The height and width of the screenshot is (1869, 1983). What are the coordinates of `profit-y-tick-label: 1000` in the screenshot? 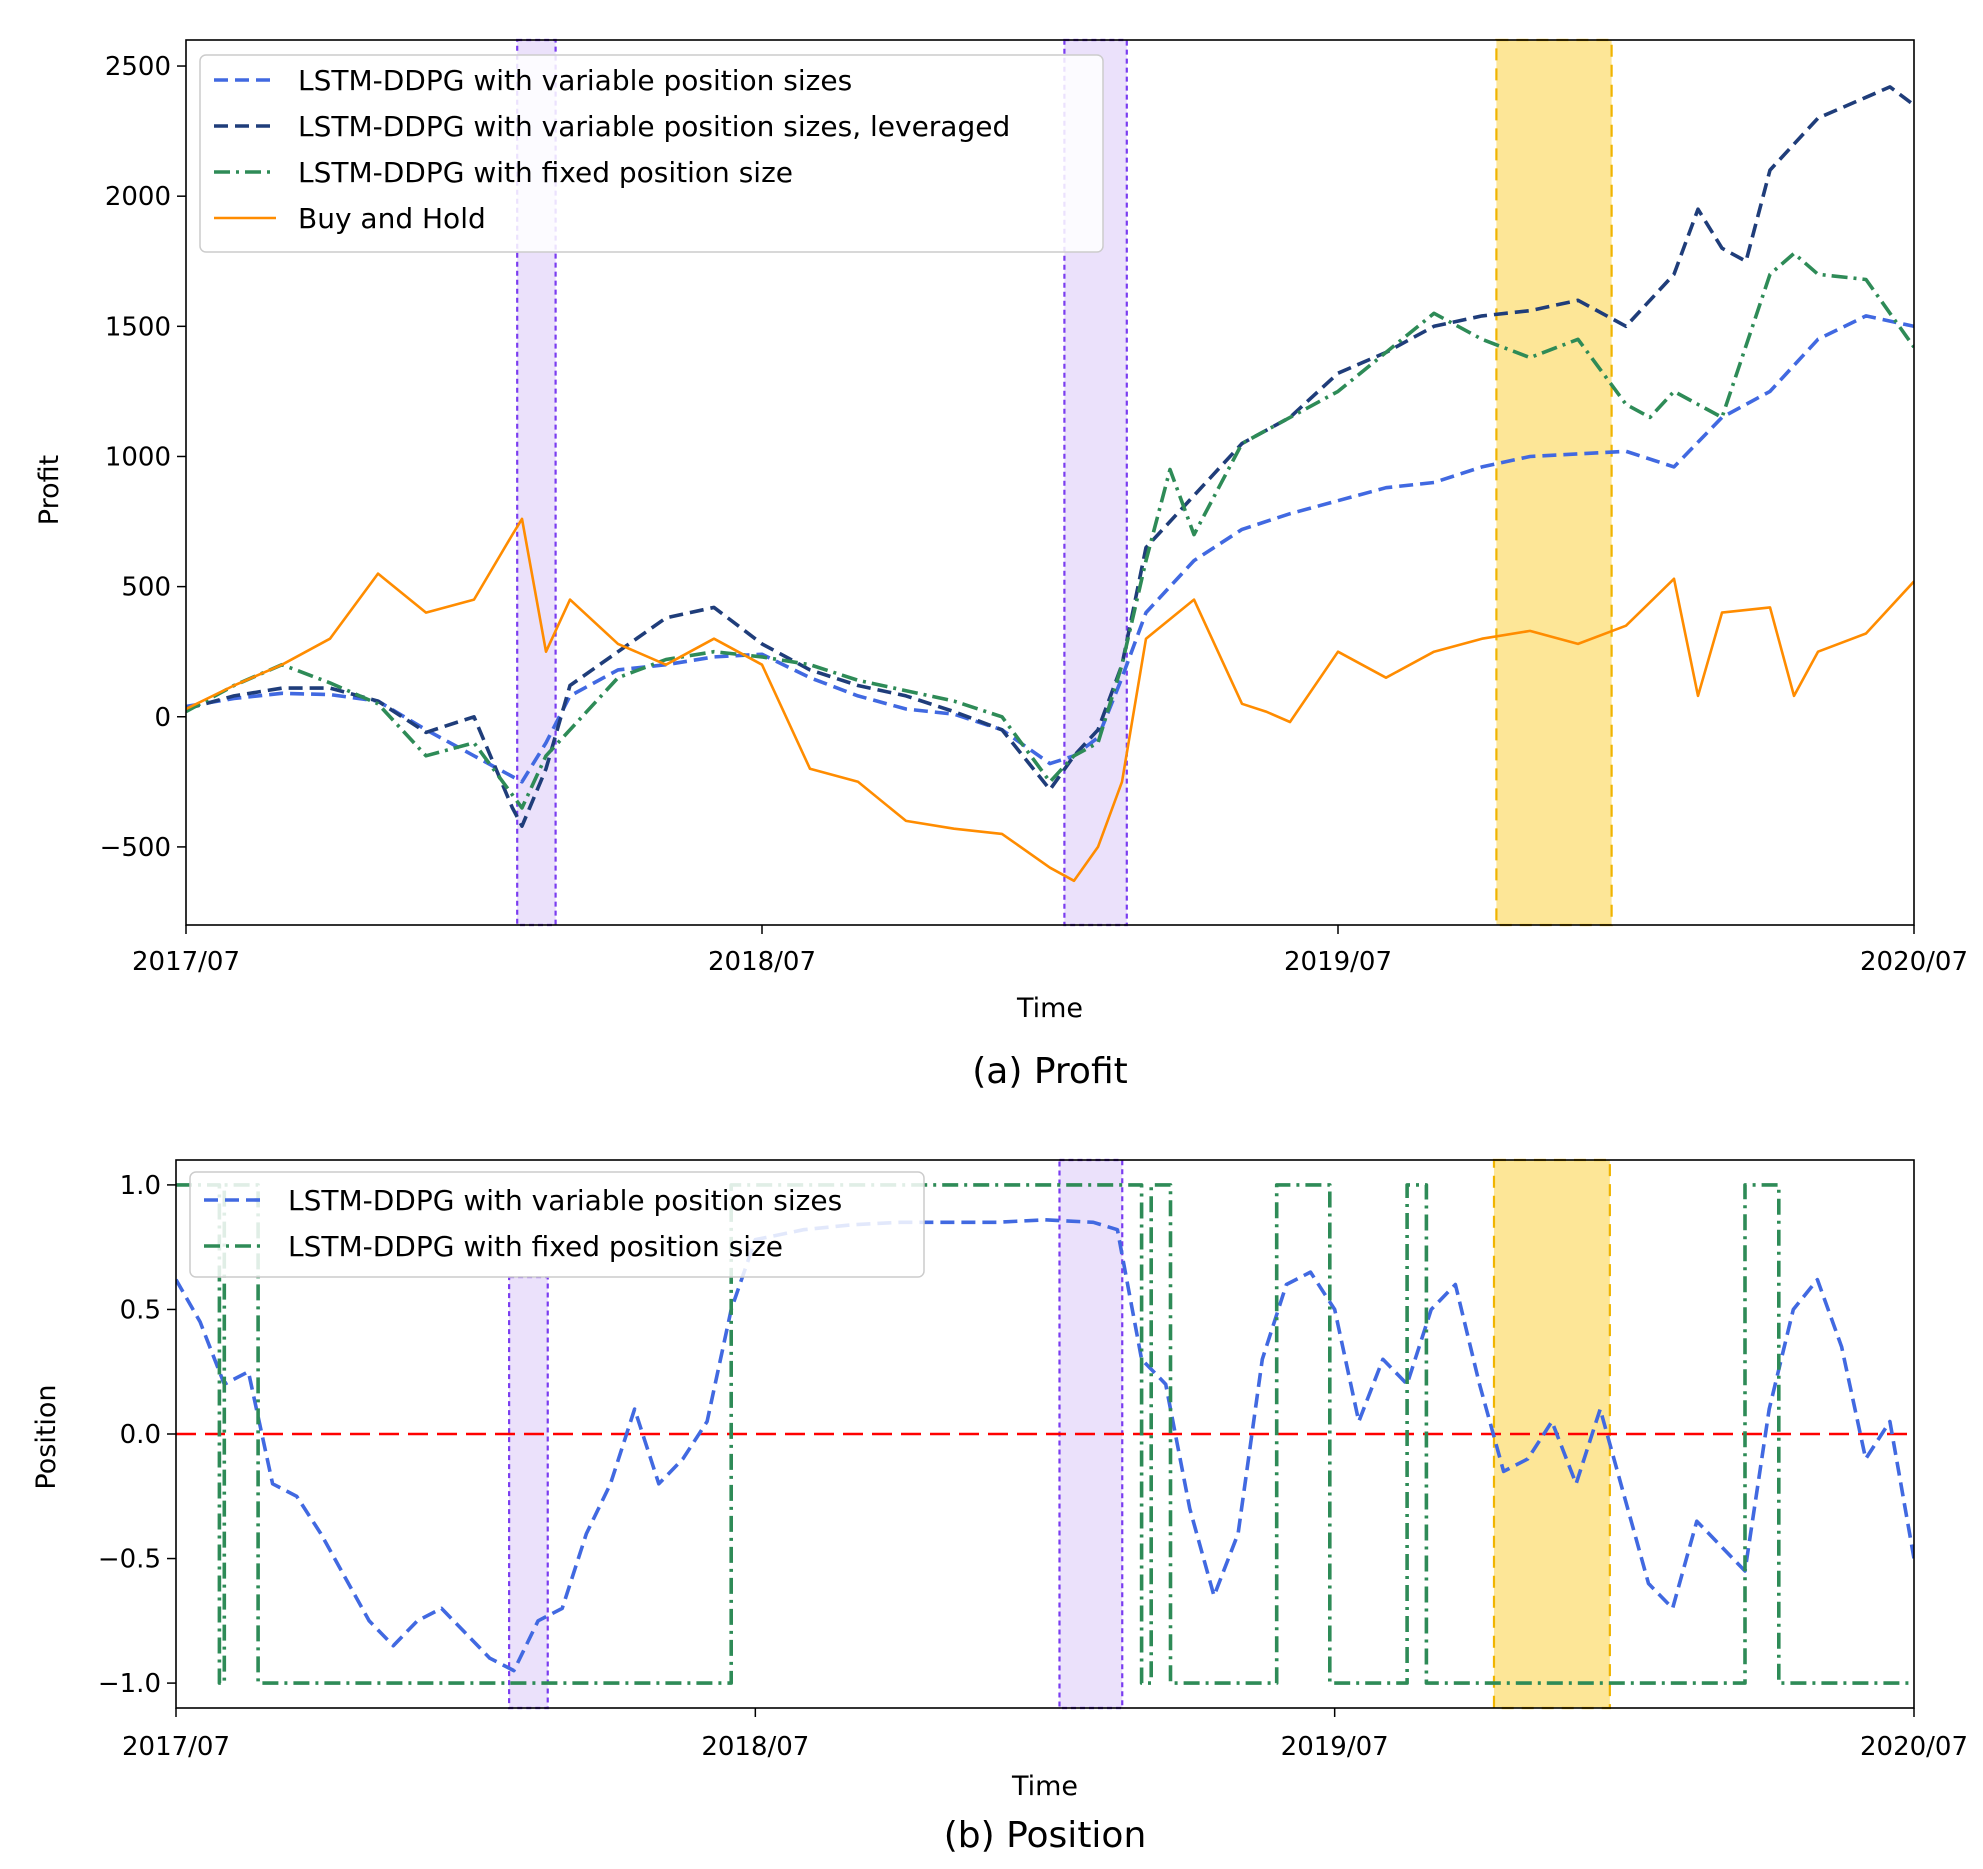 It's located at (138, 457).